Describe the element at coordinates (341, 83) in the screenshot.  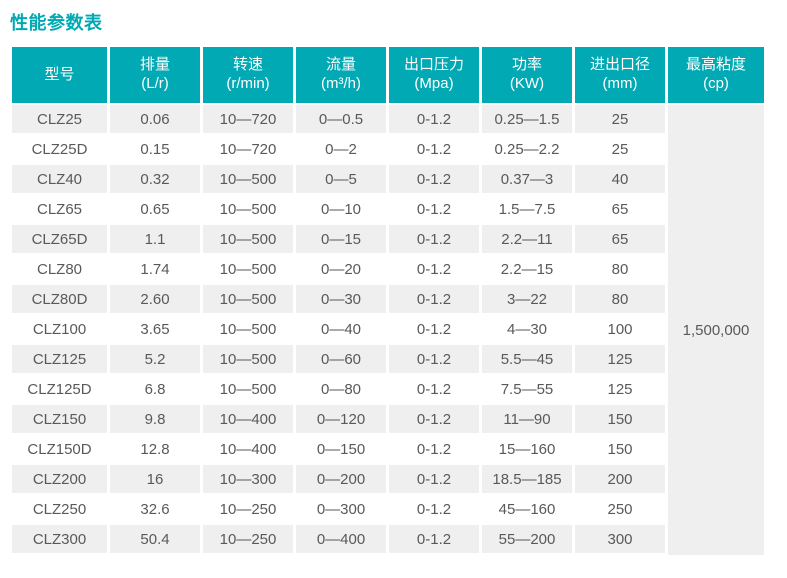
I see `column-unit: (m³/h)` at that location.